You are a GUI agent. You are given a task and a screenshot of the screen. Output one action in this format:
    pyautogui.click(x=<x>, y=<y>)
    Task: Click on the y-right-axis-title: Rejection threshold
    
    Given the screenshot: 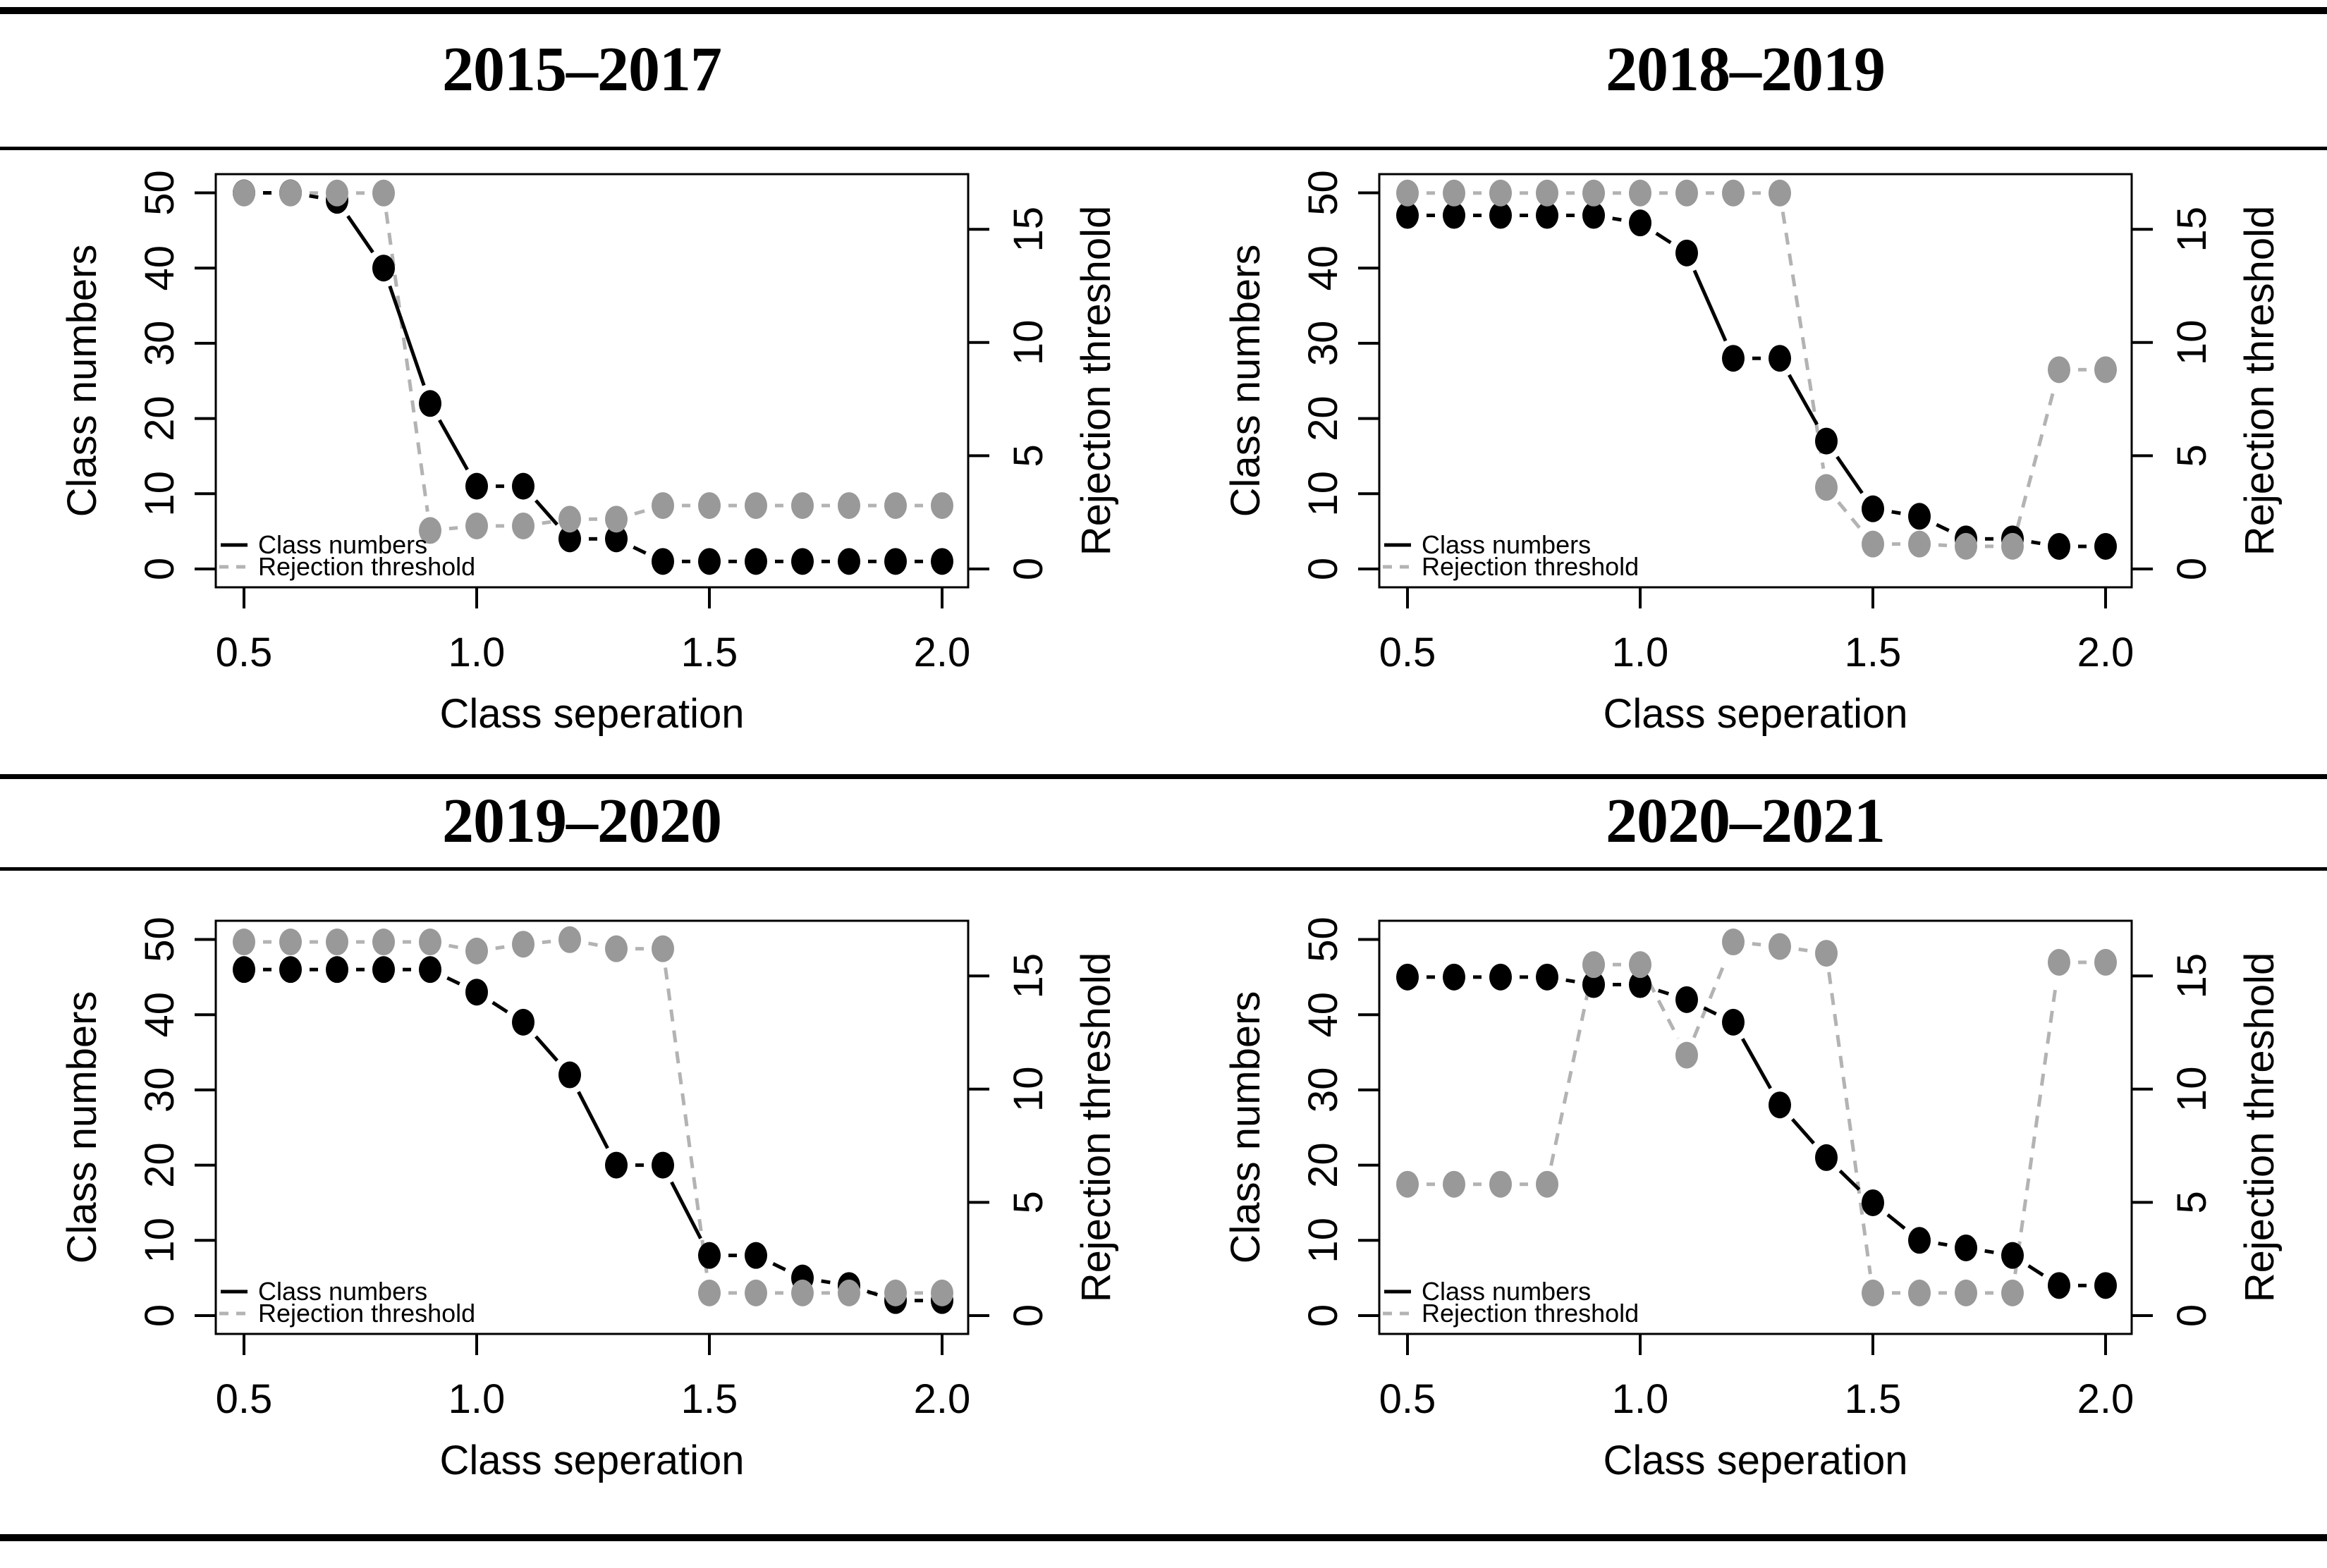 What is the action you would take?
    pyautogui.click(x=1096, y=381)
    